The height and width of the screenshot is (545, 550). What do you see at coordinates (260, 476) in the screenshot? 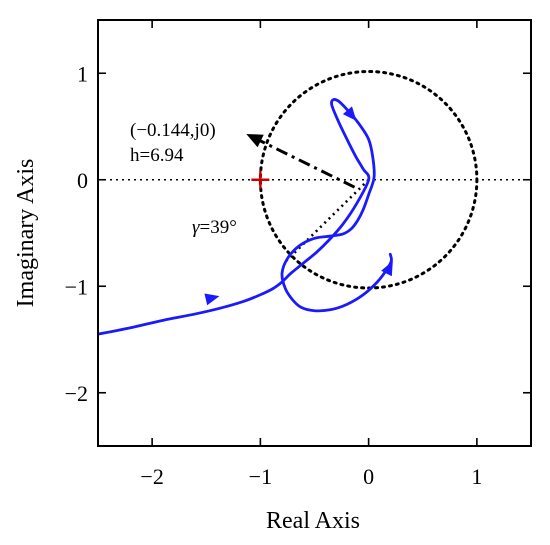
I see `x-tick-label: −1` at bounding box center [260, 476].